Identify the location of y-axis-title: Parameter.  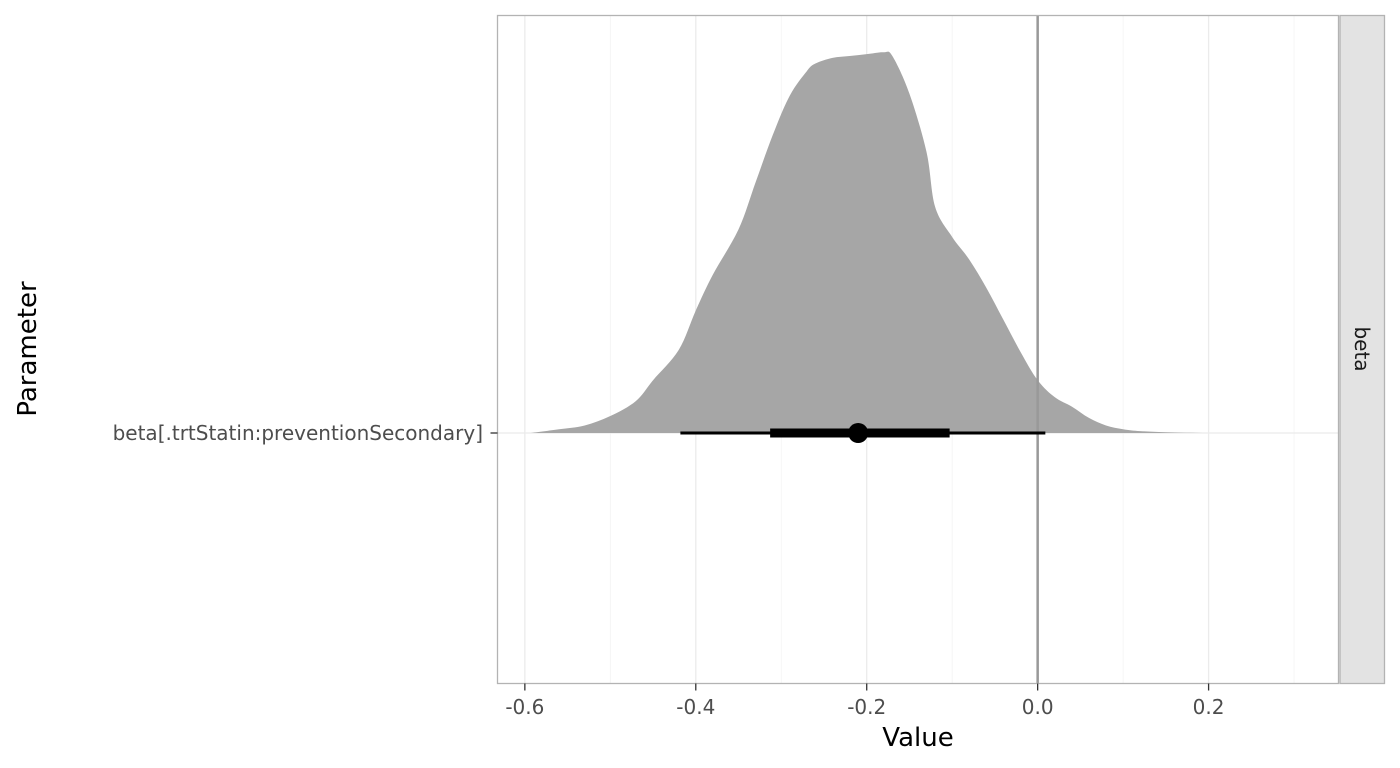
(28, 349).